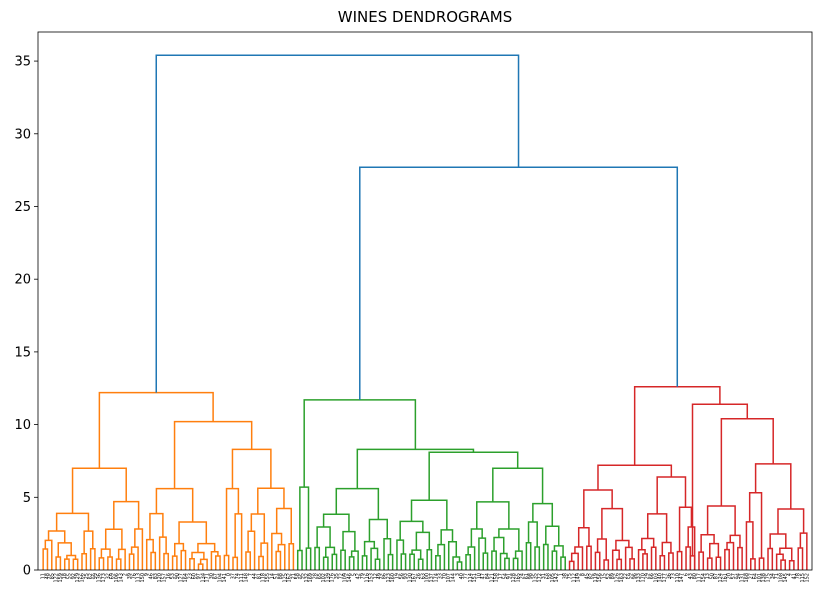 The height and width of the screenshot is (602, 823). What do you see at coordinates (389, 578) in the screenshot?
I see `leaf-label: 123` at bounding box center [389, 578].